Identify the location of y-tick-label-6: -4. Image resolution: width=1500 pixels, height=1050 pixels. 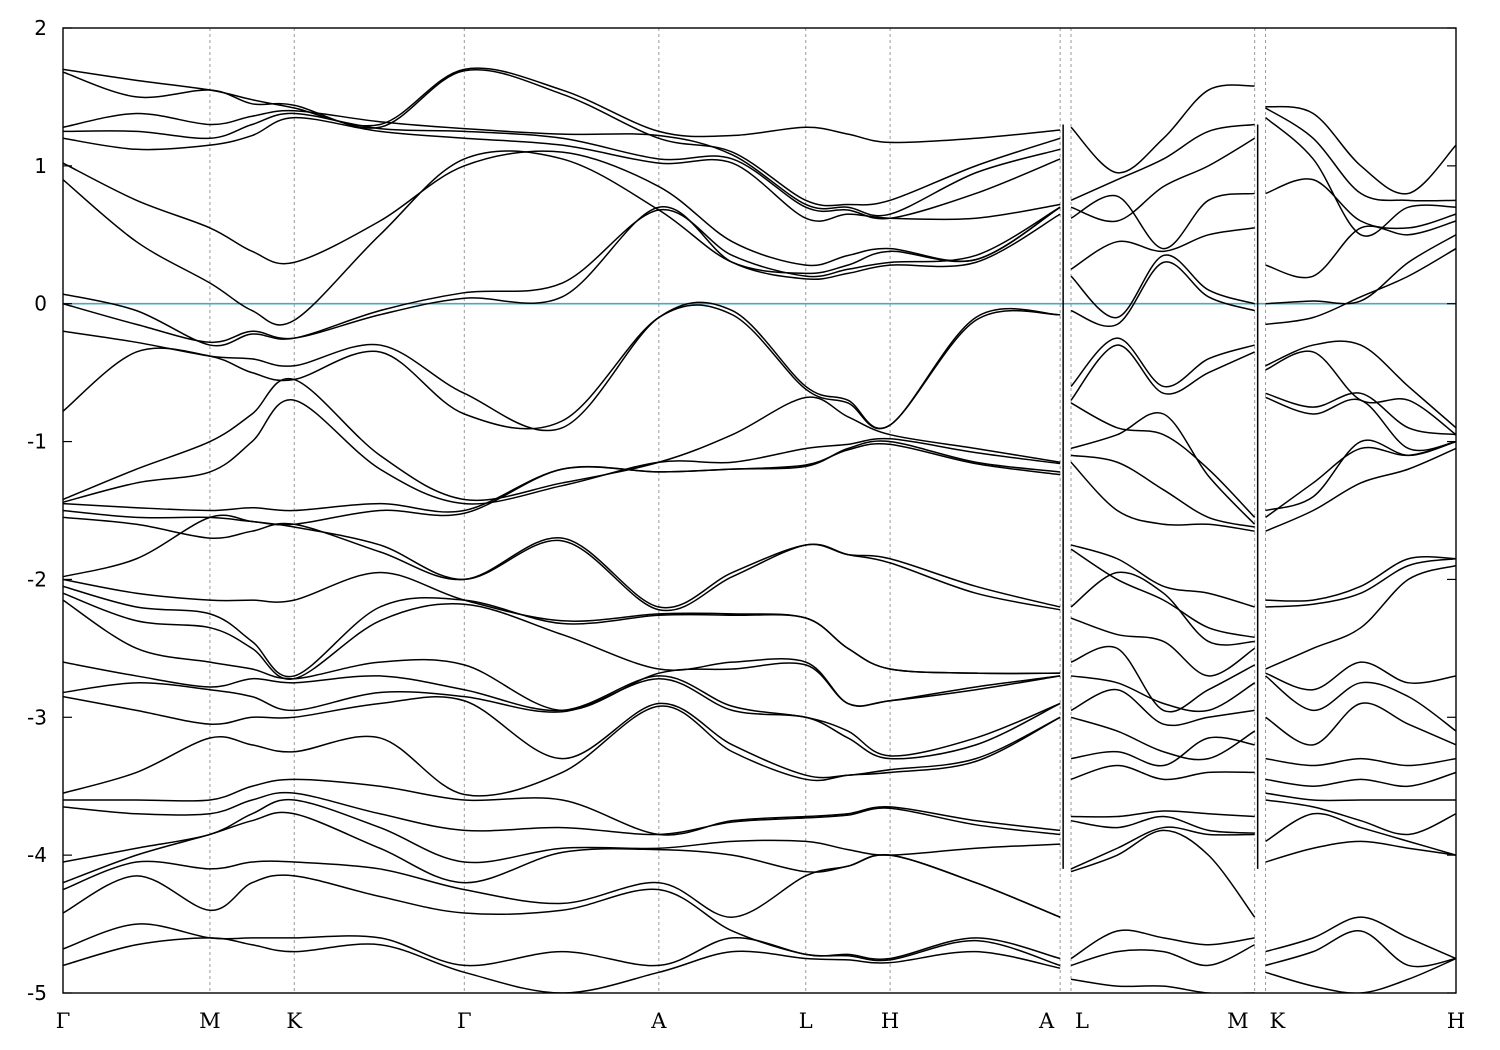
(37, 855).